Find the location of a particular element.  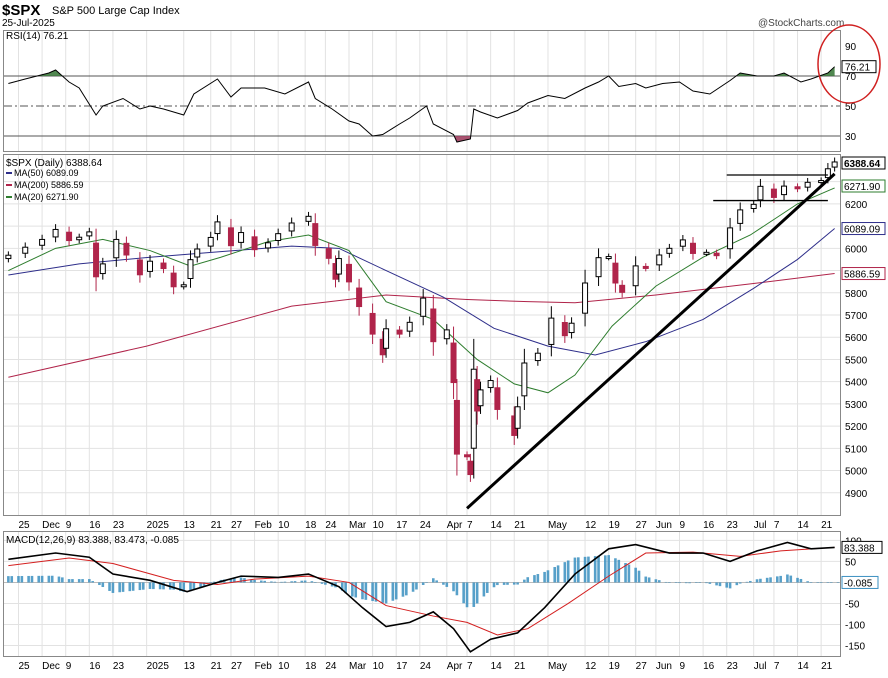

price-series-label: $SPX (Daily) 6388.64 is located at coordinates (54, 163).